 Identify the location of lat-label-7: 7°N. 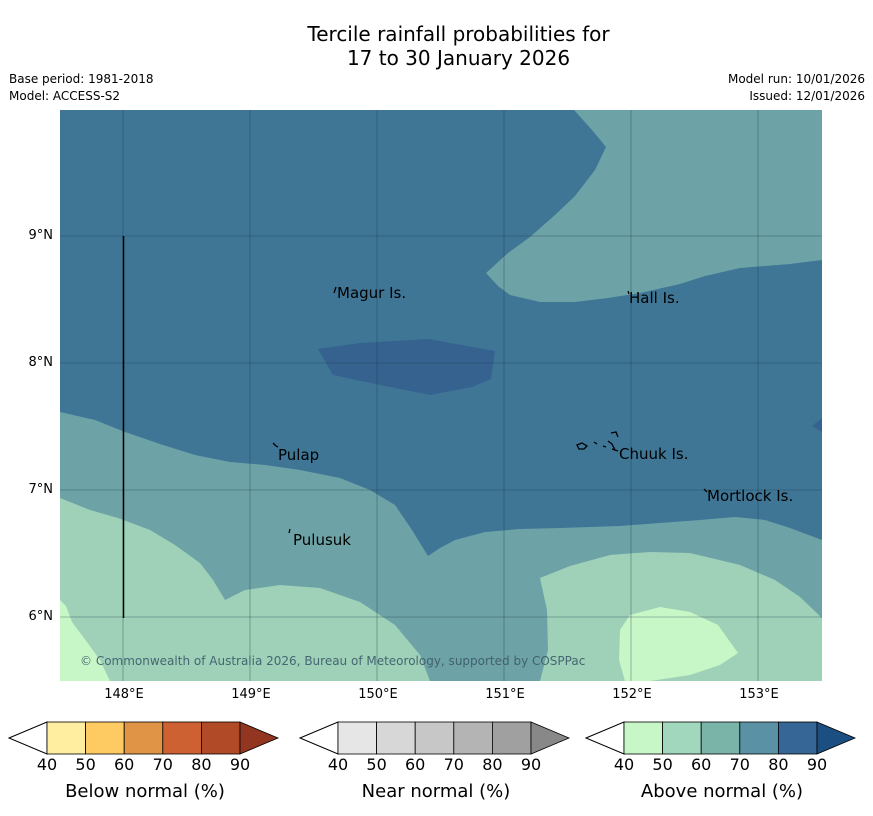
(41, 489).